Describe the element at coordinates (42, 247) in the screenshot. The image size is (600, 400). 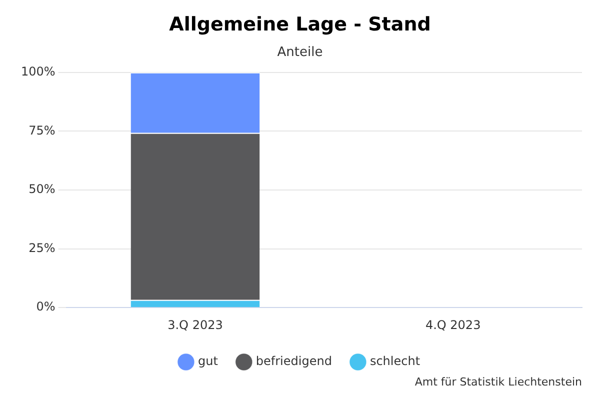
I see `y-tick-label: 25%` at that location.